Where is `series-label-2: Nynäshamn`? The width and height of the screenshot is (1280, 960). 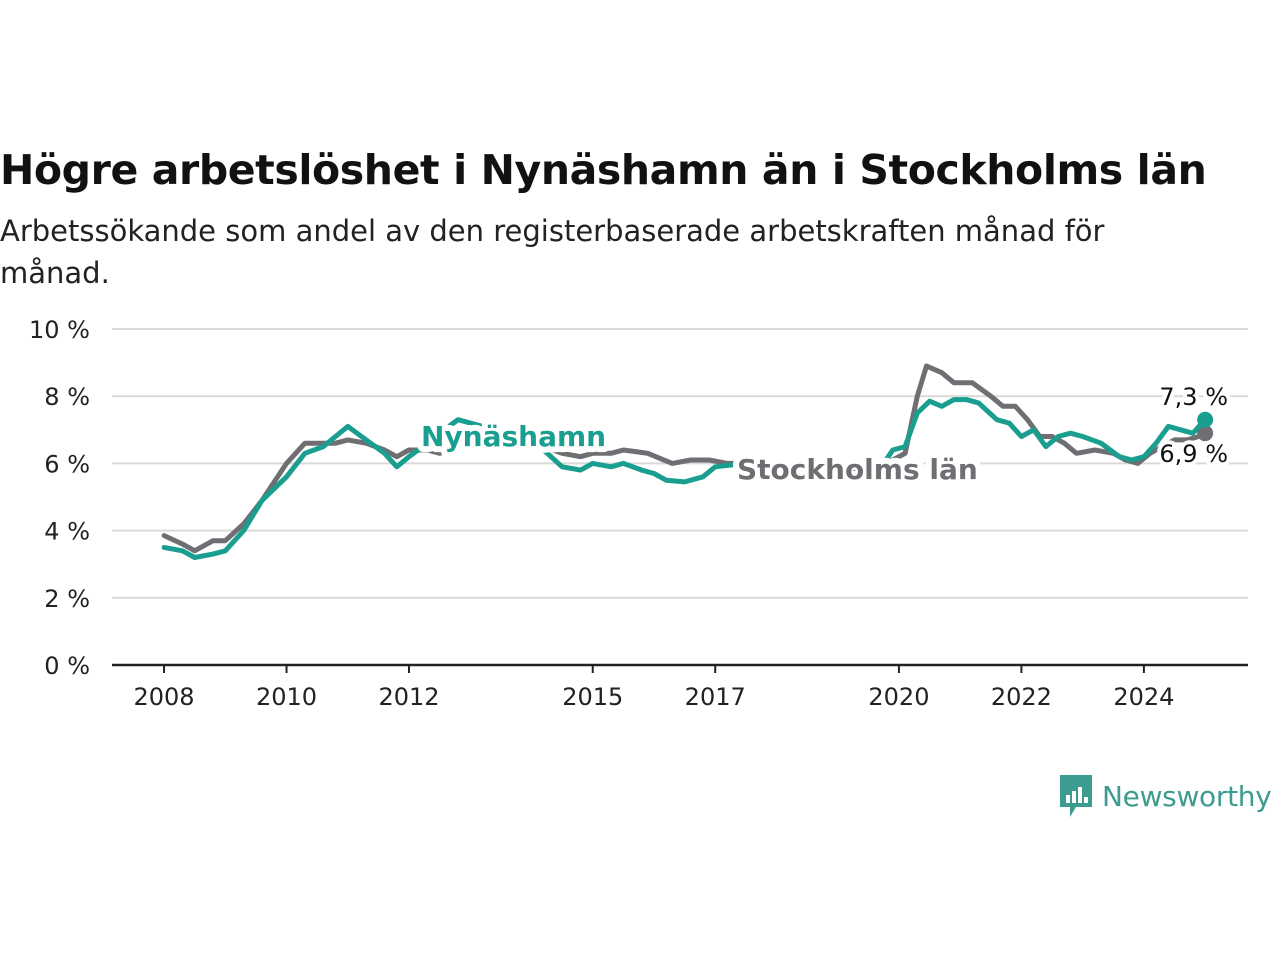 series-label-2: Nynäshamn is located at coordinates (513, 436).